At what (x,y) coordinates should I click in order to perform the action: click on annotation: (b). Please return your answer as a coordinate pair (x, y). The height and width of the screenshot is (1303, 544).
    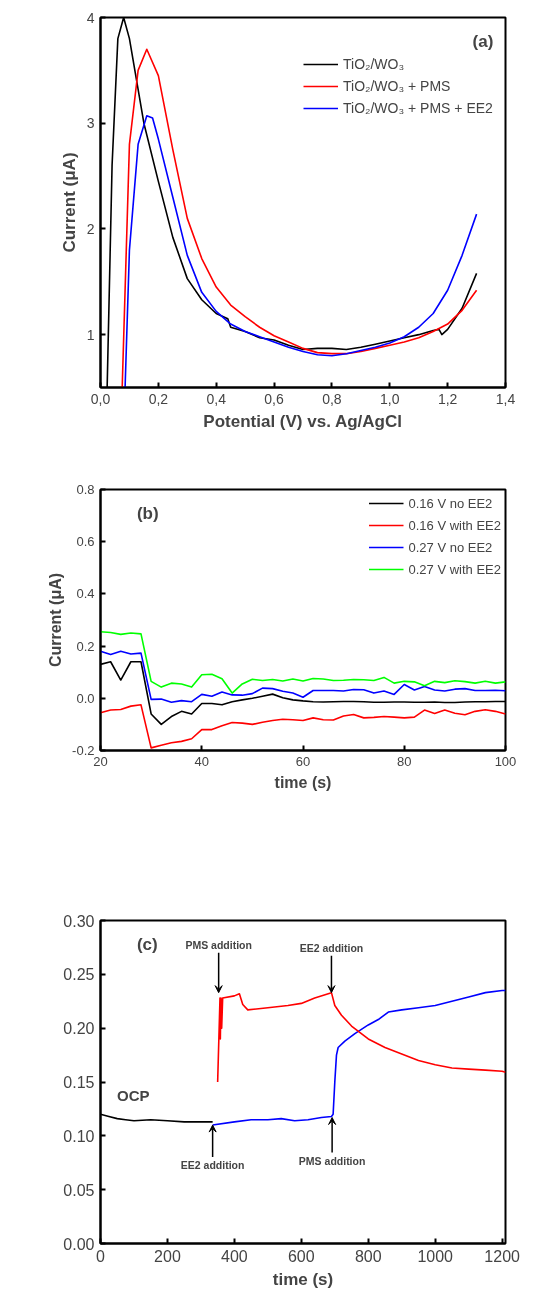
    Looking at the image, I should click on (147, 513).